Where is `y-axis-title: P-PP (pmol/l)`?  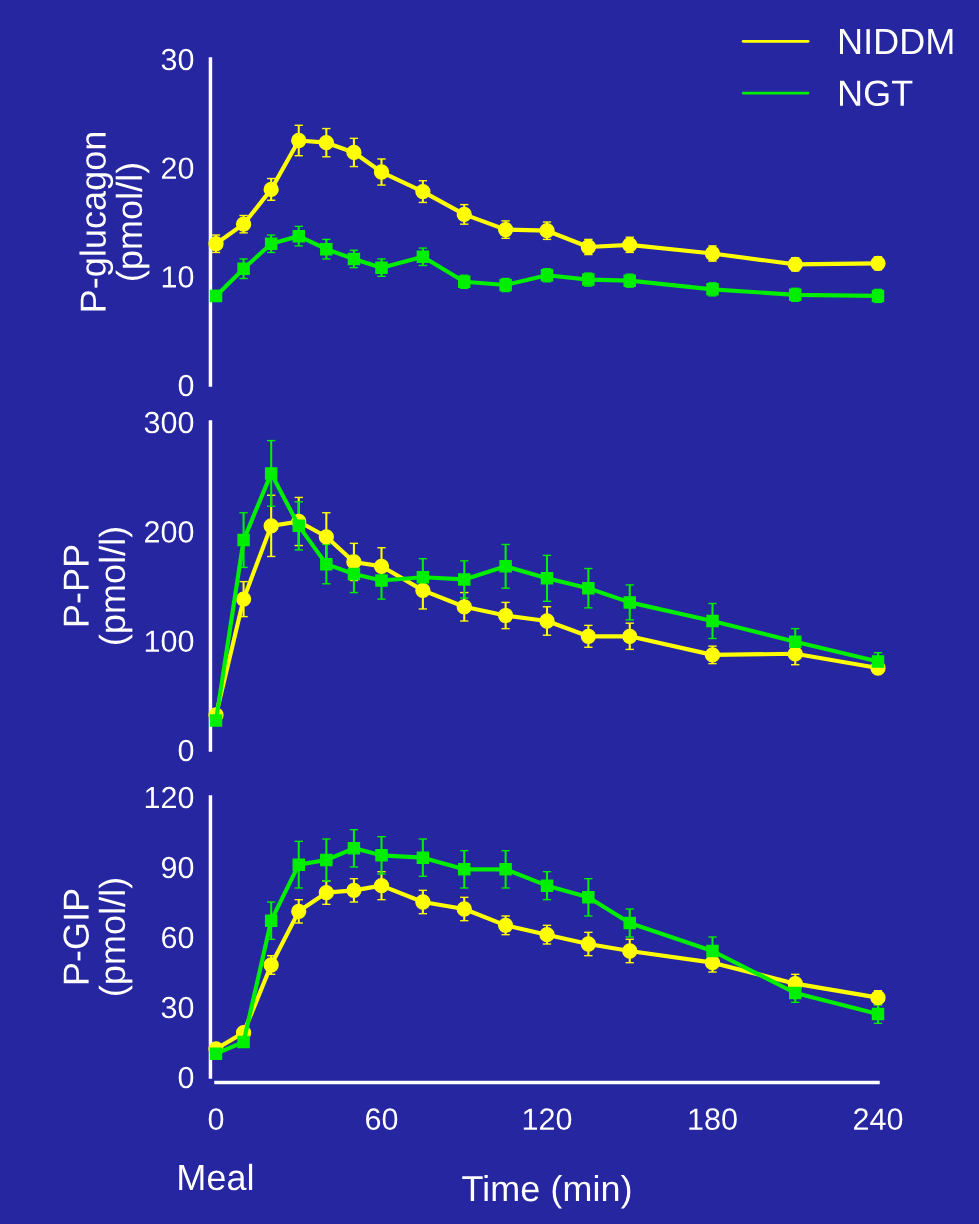 y-axis-title: P-PP (pmol/l) is located at coordinates (98, 586).